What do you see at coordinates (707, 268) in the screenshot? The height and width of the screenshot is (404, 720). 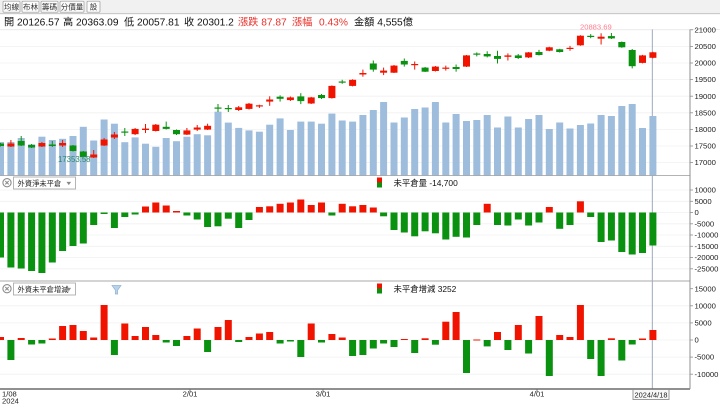 I see `svg-text: -25000` at bounding box center [707, 268].